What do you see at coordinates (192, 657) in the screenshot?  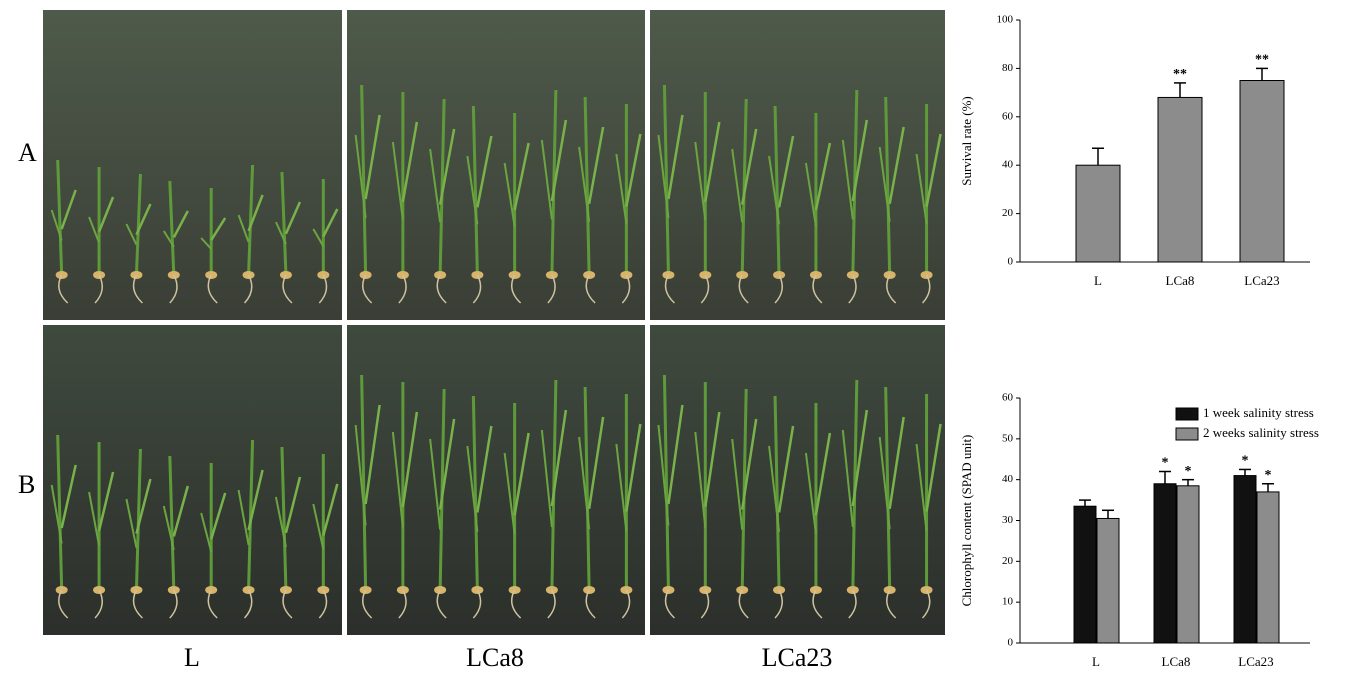 I see `column-label: L` at bounding box center [192, 657].